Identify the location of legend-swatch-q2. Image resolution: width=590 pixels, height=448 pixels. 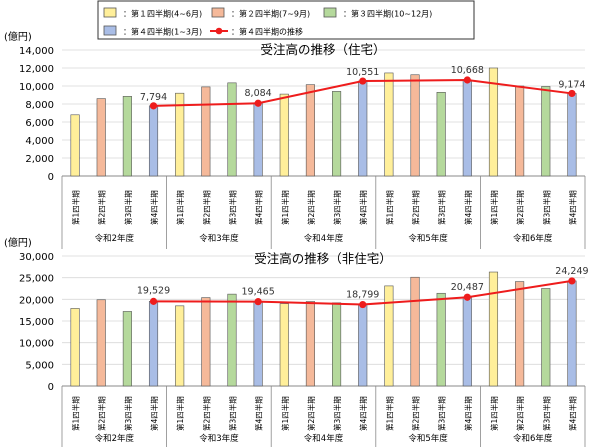
(218, 12).